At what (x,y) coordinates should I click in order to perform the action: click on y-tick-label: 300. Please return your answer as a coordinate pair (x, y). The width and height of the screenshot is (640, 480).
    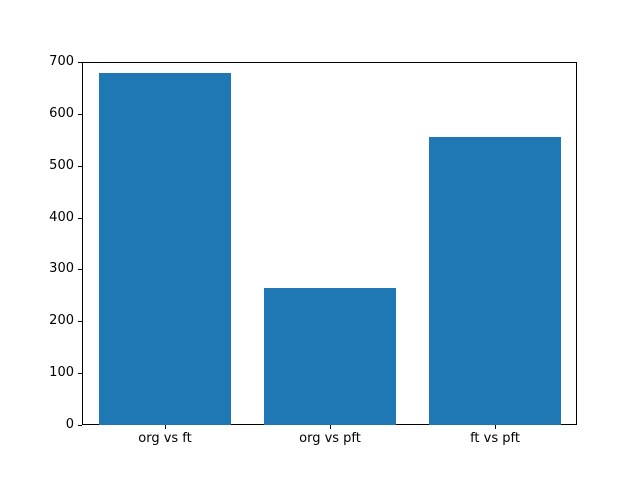
    Looking at the image, I should click on (61, 268).